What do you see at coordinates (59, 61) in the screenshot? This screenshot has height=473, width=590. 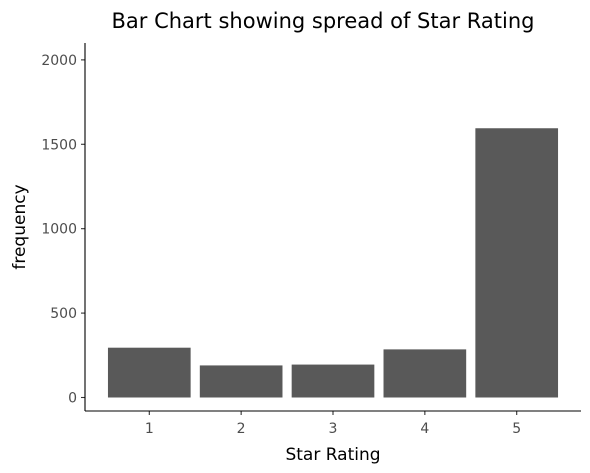 I see `y-tick-label: 2000` at bounding box center [59, 61].